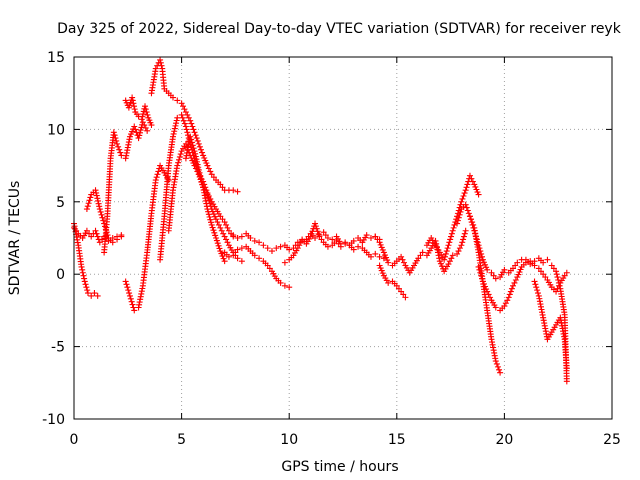  I want to click on x-tick-label: 20, so click(504, 440).